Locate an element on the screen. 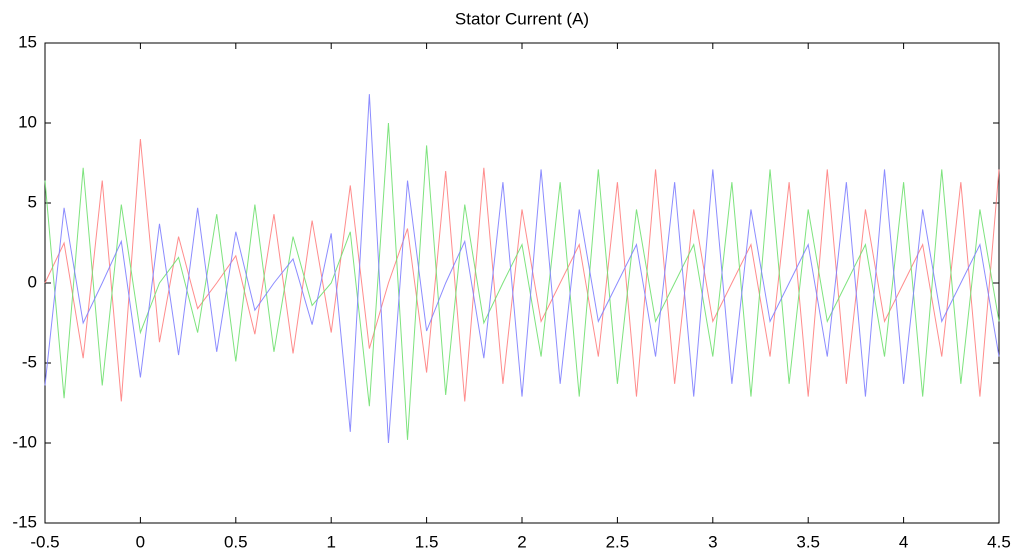  x-tick-label: -0.5 is located at coordinates (44, 541).